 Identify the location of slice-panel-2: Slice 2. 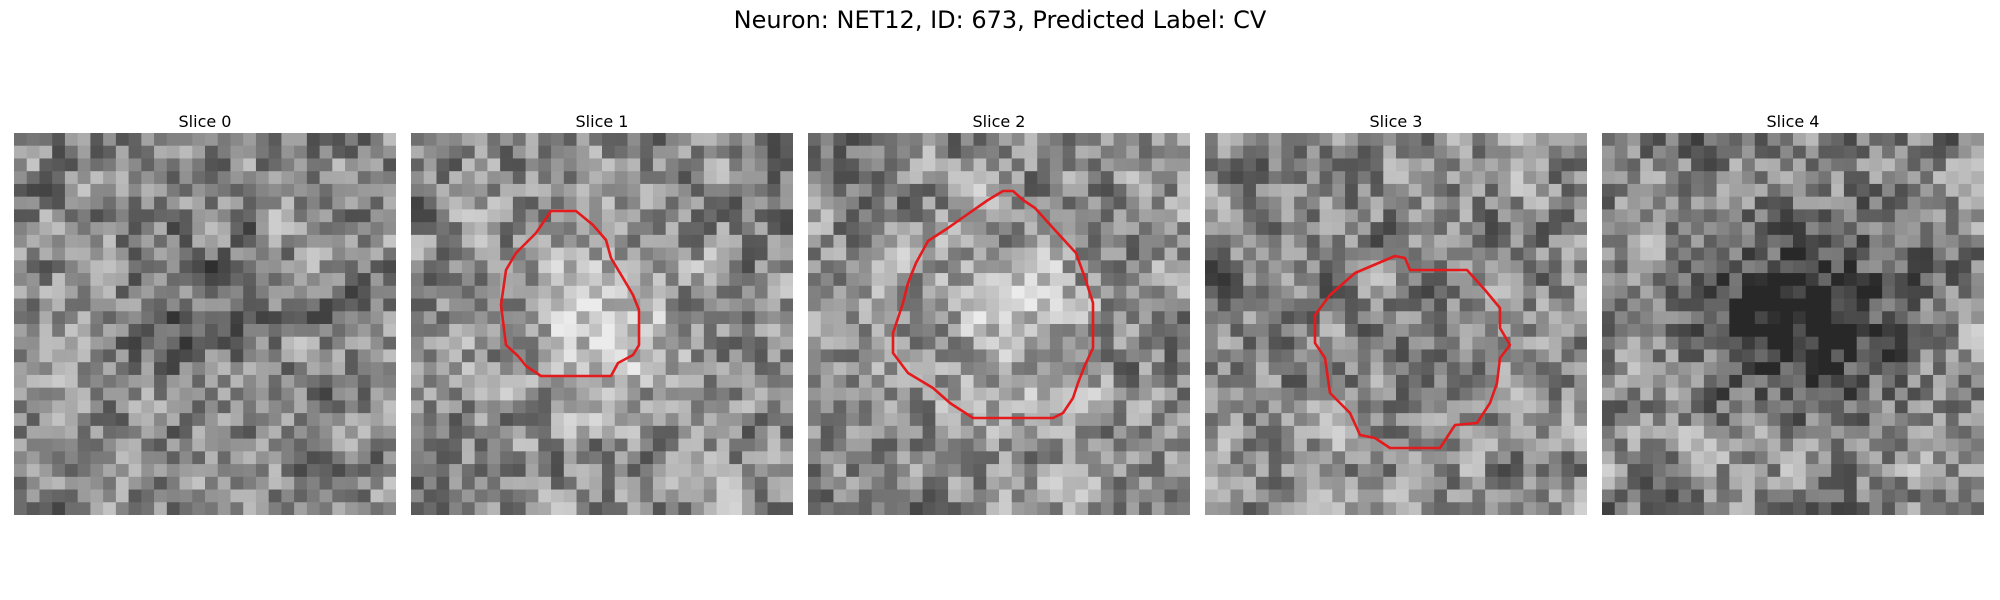
(999, 313).